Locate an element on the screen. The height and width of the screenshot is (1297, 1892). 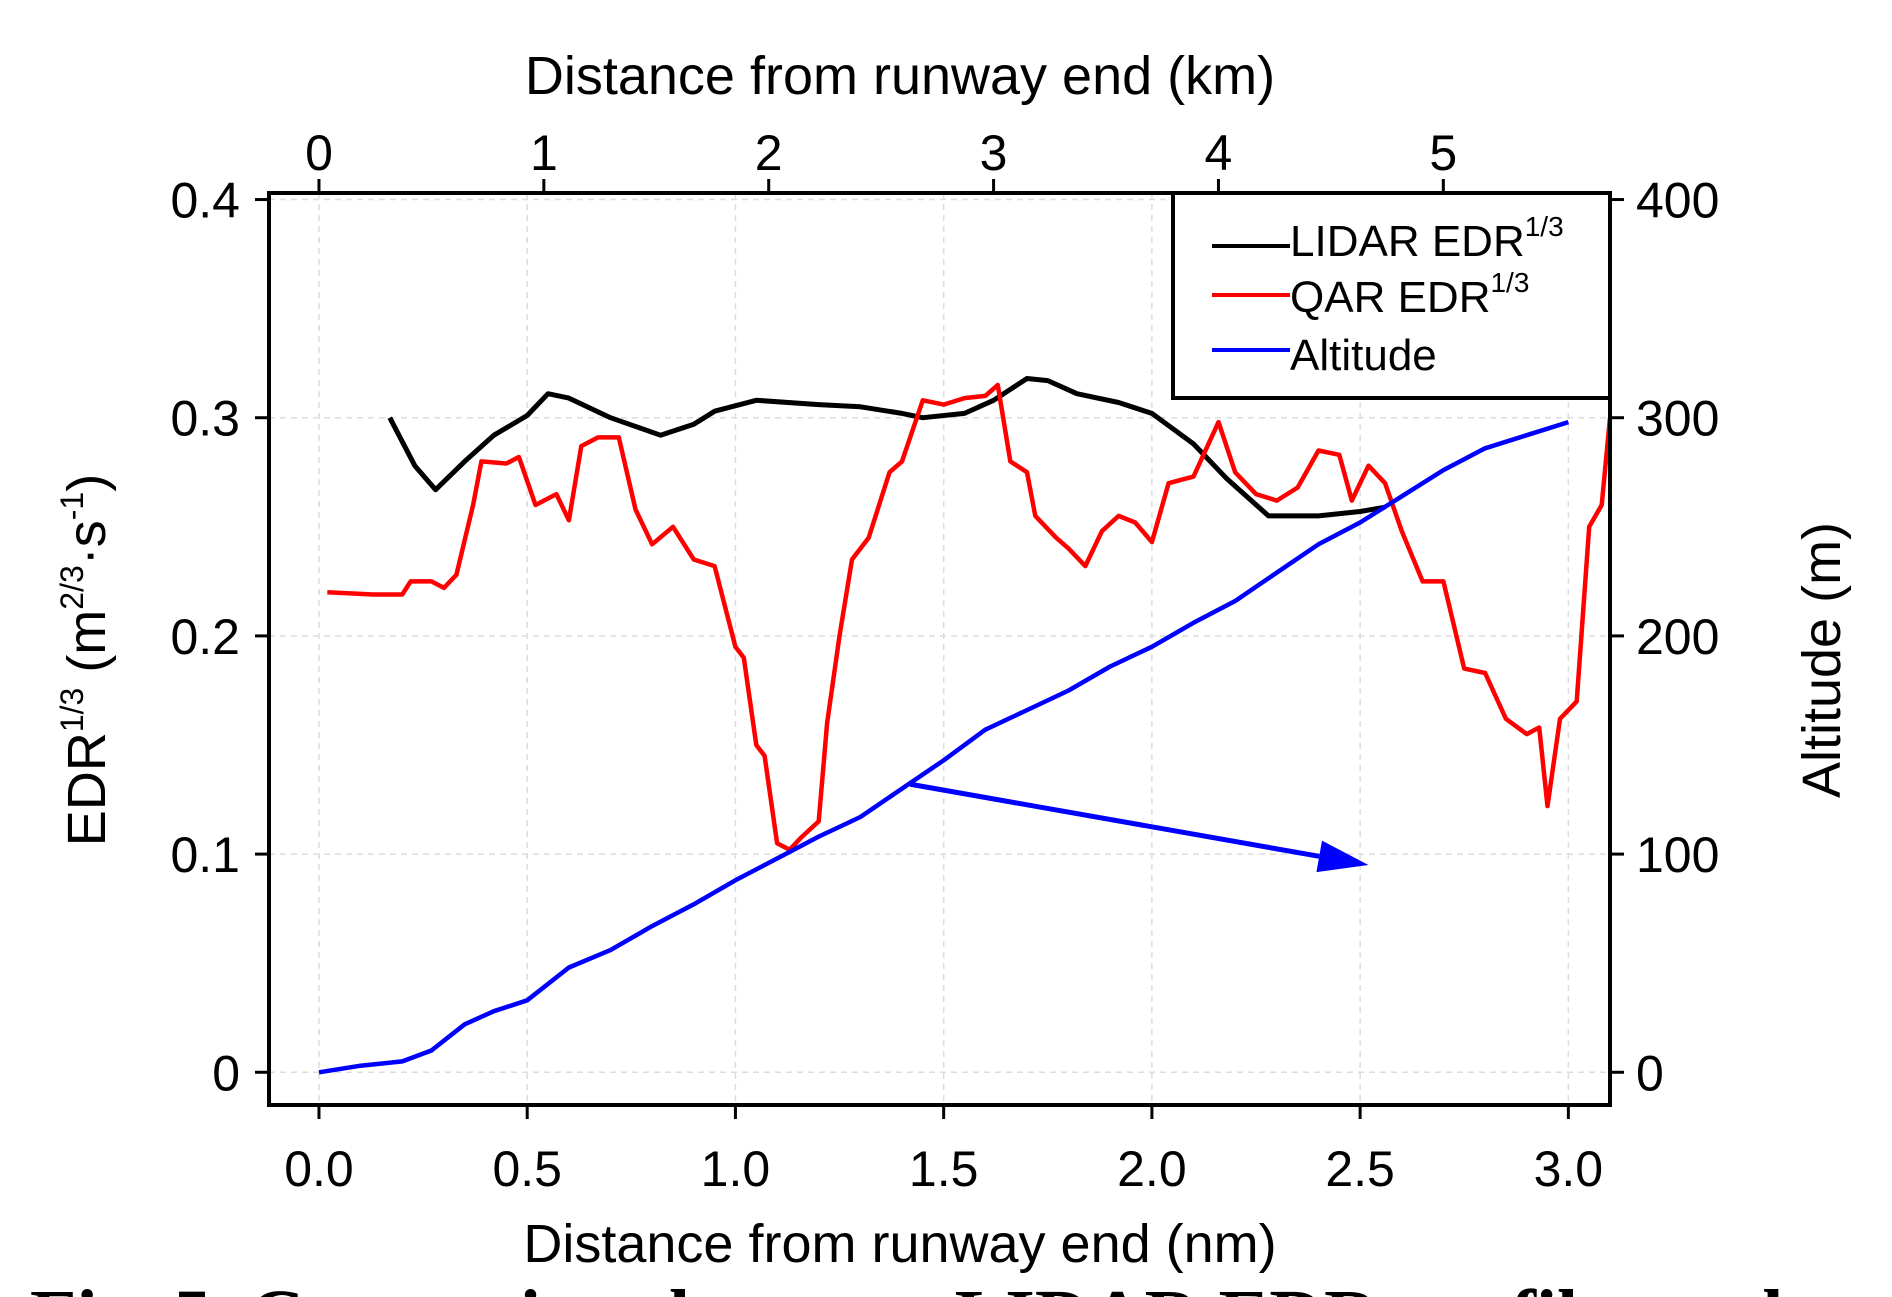
y2-tick-label: 0 is located at coordinates (1650, 1073).